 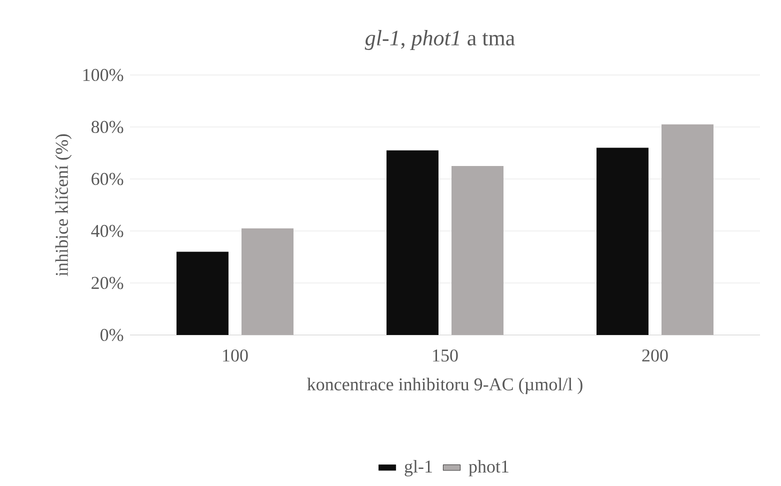 I want to click on y-tick-label: 60%, so click(x=108, y=179).